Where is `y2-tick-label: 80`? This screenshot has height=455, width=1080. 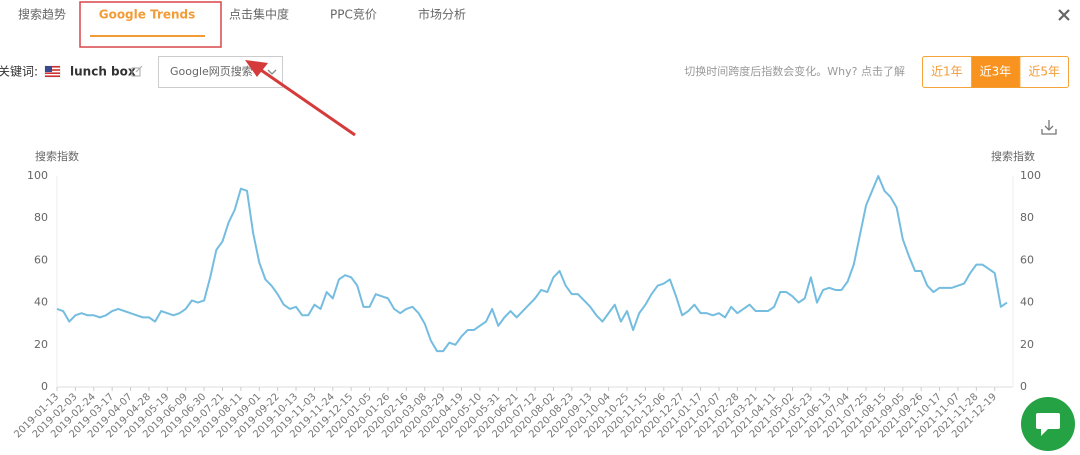
y2-tick-label: 80 is located at coordinates (1027, 217).